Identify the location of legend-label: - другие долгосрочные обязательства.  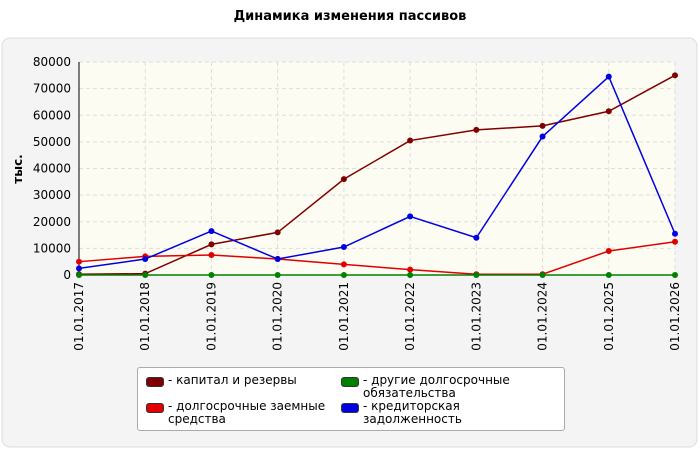
(436, 386).